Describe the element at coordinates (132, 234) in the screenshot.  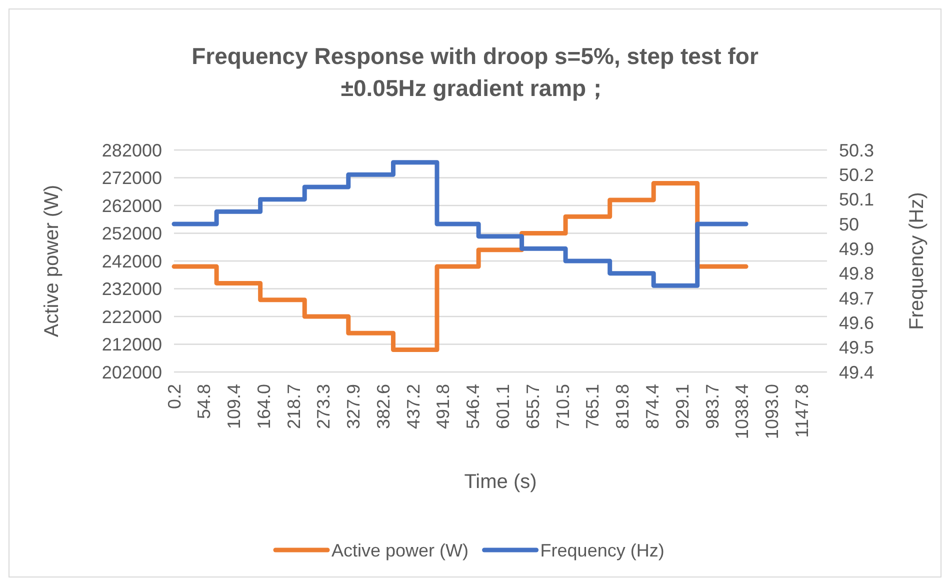
I see `y-tick-label: 252000` at that location.